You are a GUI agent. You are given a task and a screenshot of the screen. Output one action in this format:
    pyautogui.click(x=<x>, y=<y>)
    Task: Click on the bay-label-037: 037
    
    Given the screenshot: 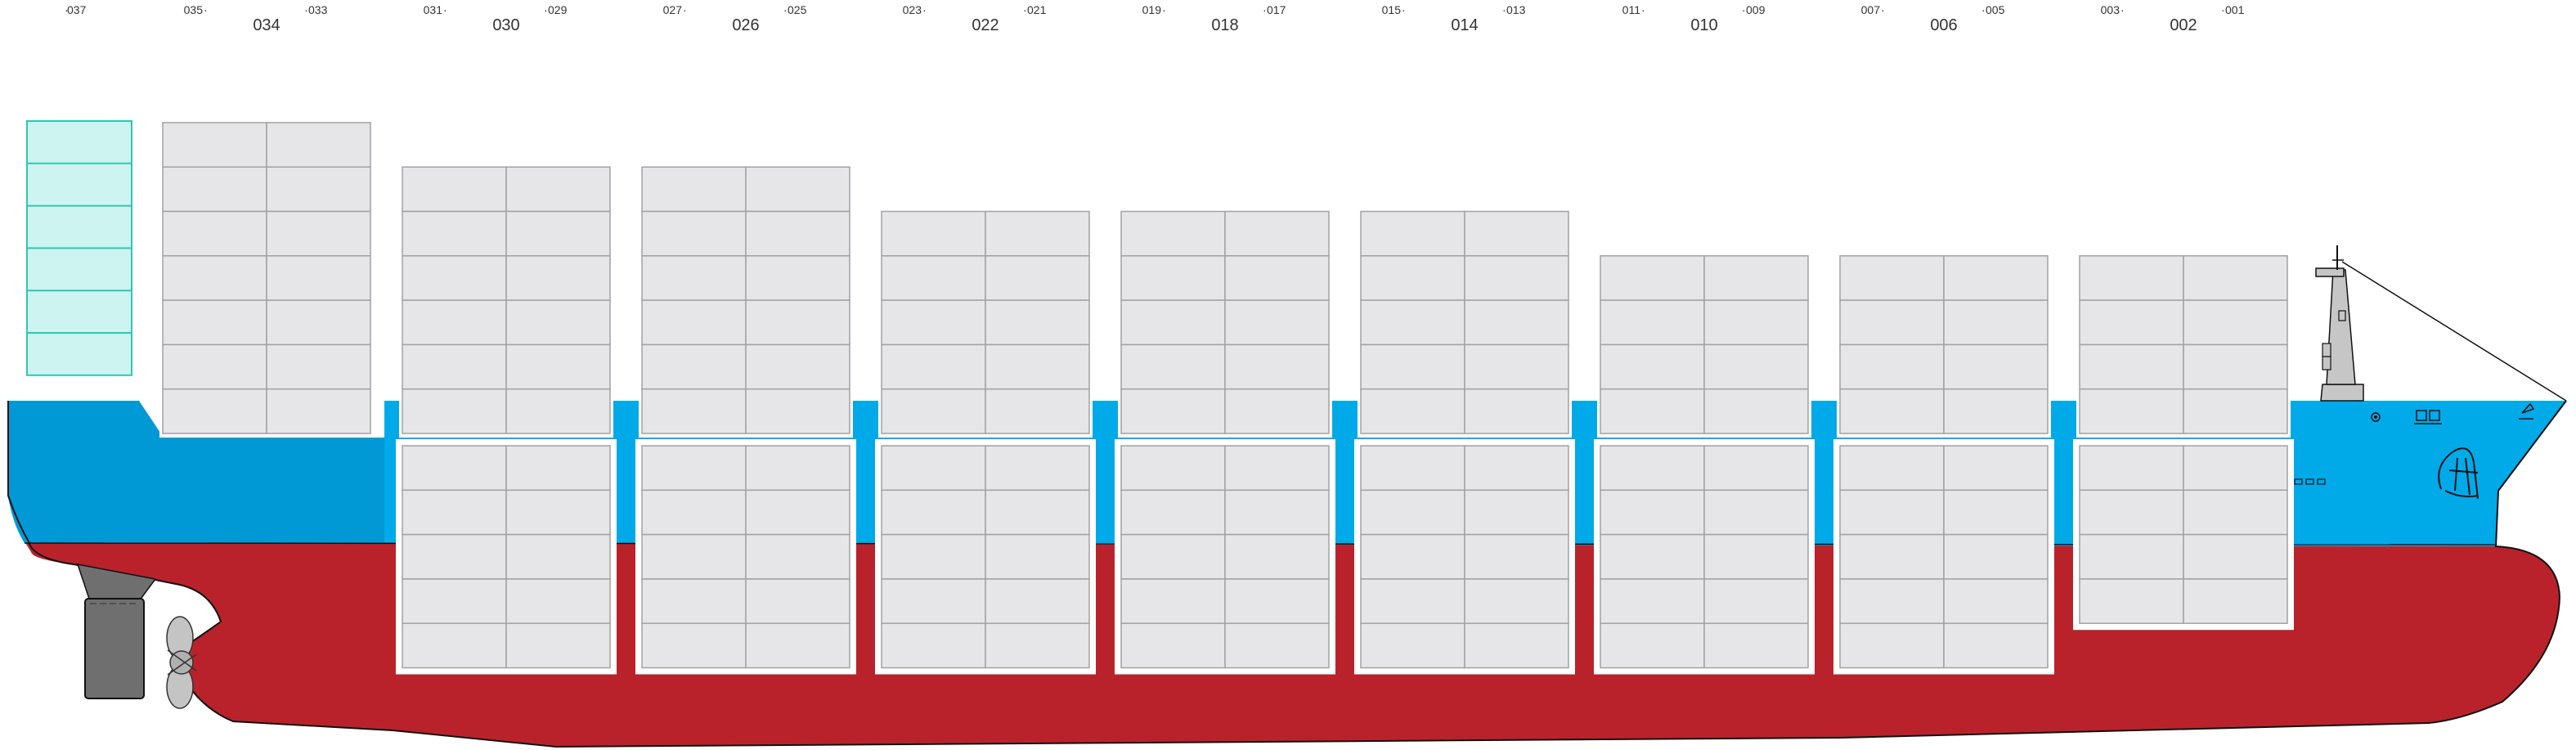 What is the action you would take?
    pyautogui.click(x=77, y=9)
    